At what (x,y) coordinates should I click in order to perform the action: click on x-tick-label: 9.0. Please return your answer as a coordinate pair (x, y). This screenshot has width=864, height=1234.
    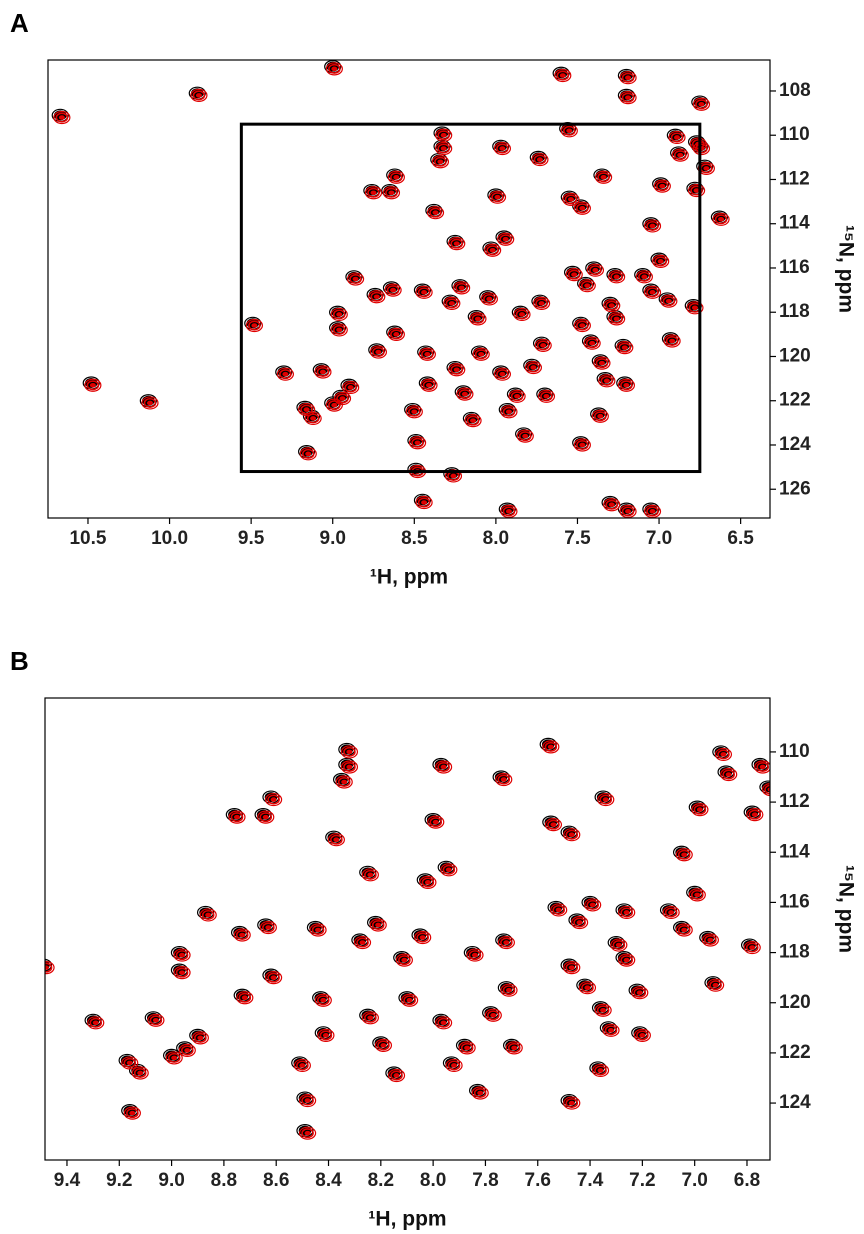
    Looking at the image, I should click on (171, 1180).